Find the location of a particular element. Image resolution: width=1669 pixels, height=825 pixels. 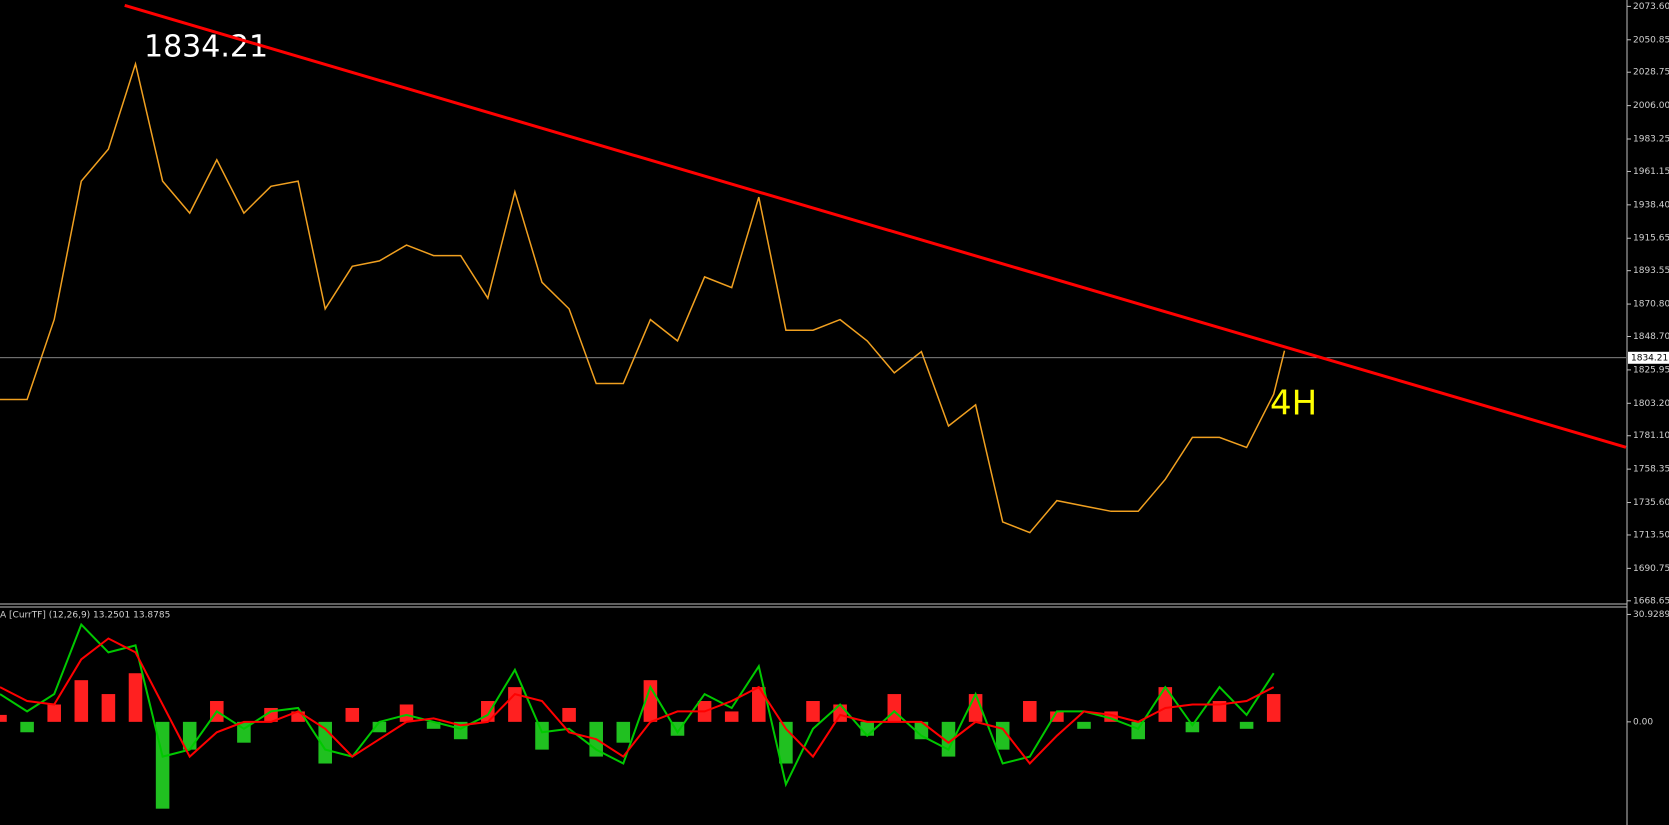

y-tick-label: 2073.60 is located at coordinates (1651, 7).